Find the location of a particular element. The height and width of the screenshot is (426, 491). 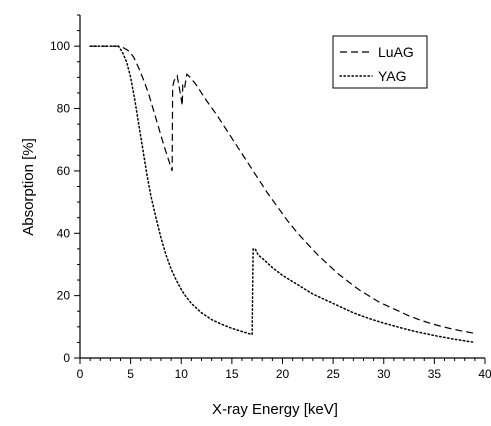

x-tick-label: 15 is located at coordinates (232, 374).